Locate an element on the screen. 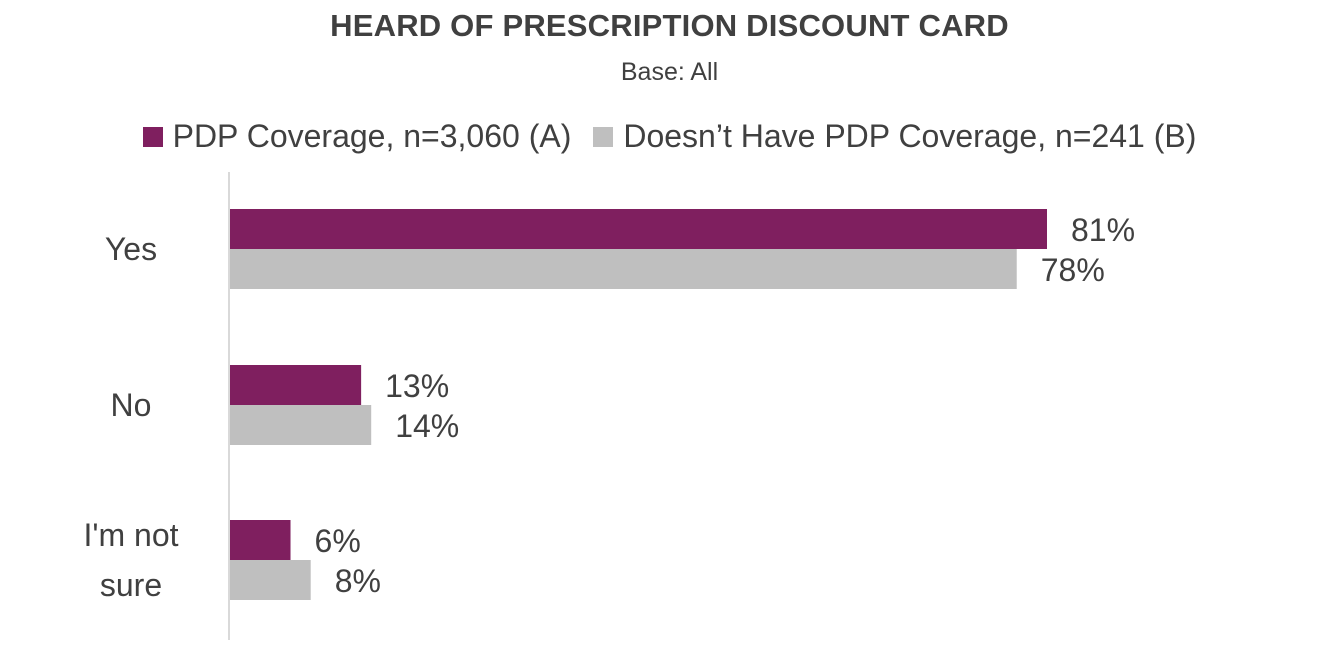 This screenshot has height=666, width=1339. data-label: 8% is located at coordinates (358, 581).